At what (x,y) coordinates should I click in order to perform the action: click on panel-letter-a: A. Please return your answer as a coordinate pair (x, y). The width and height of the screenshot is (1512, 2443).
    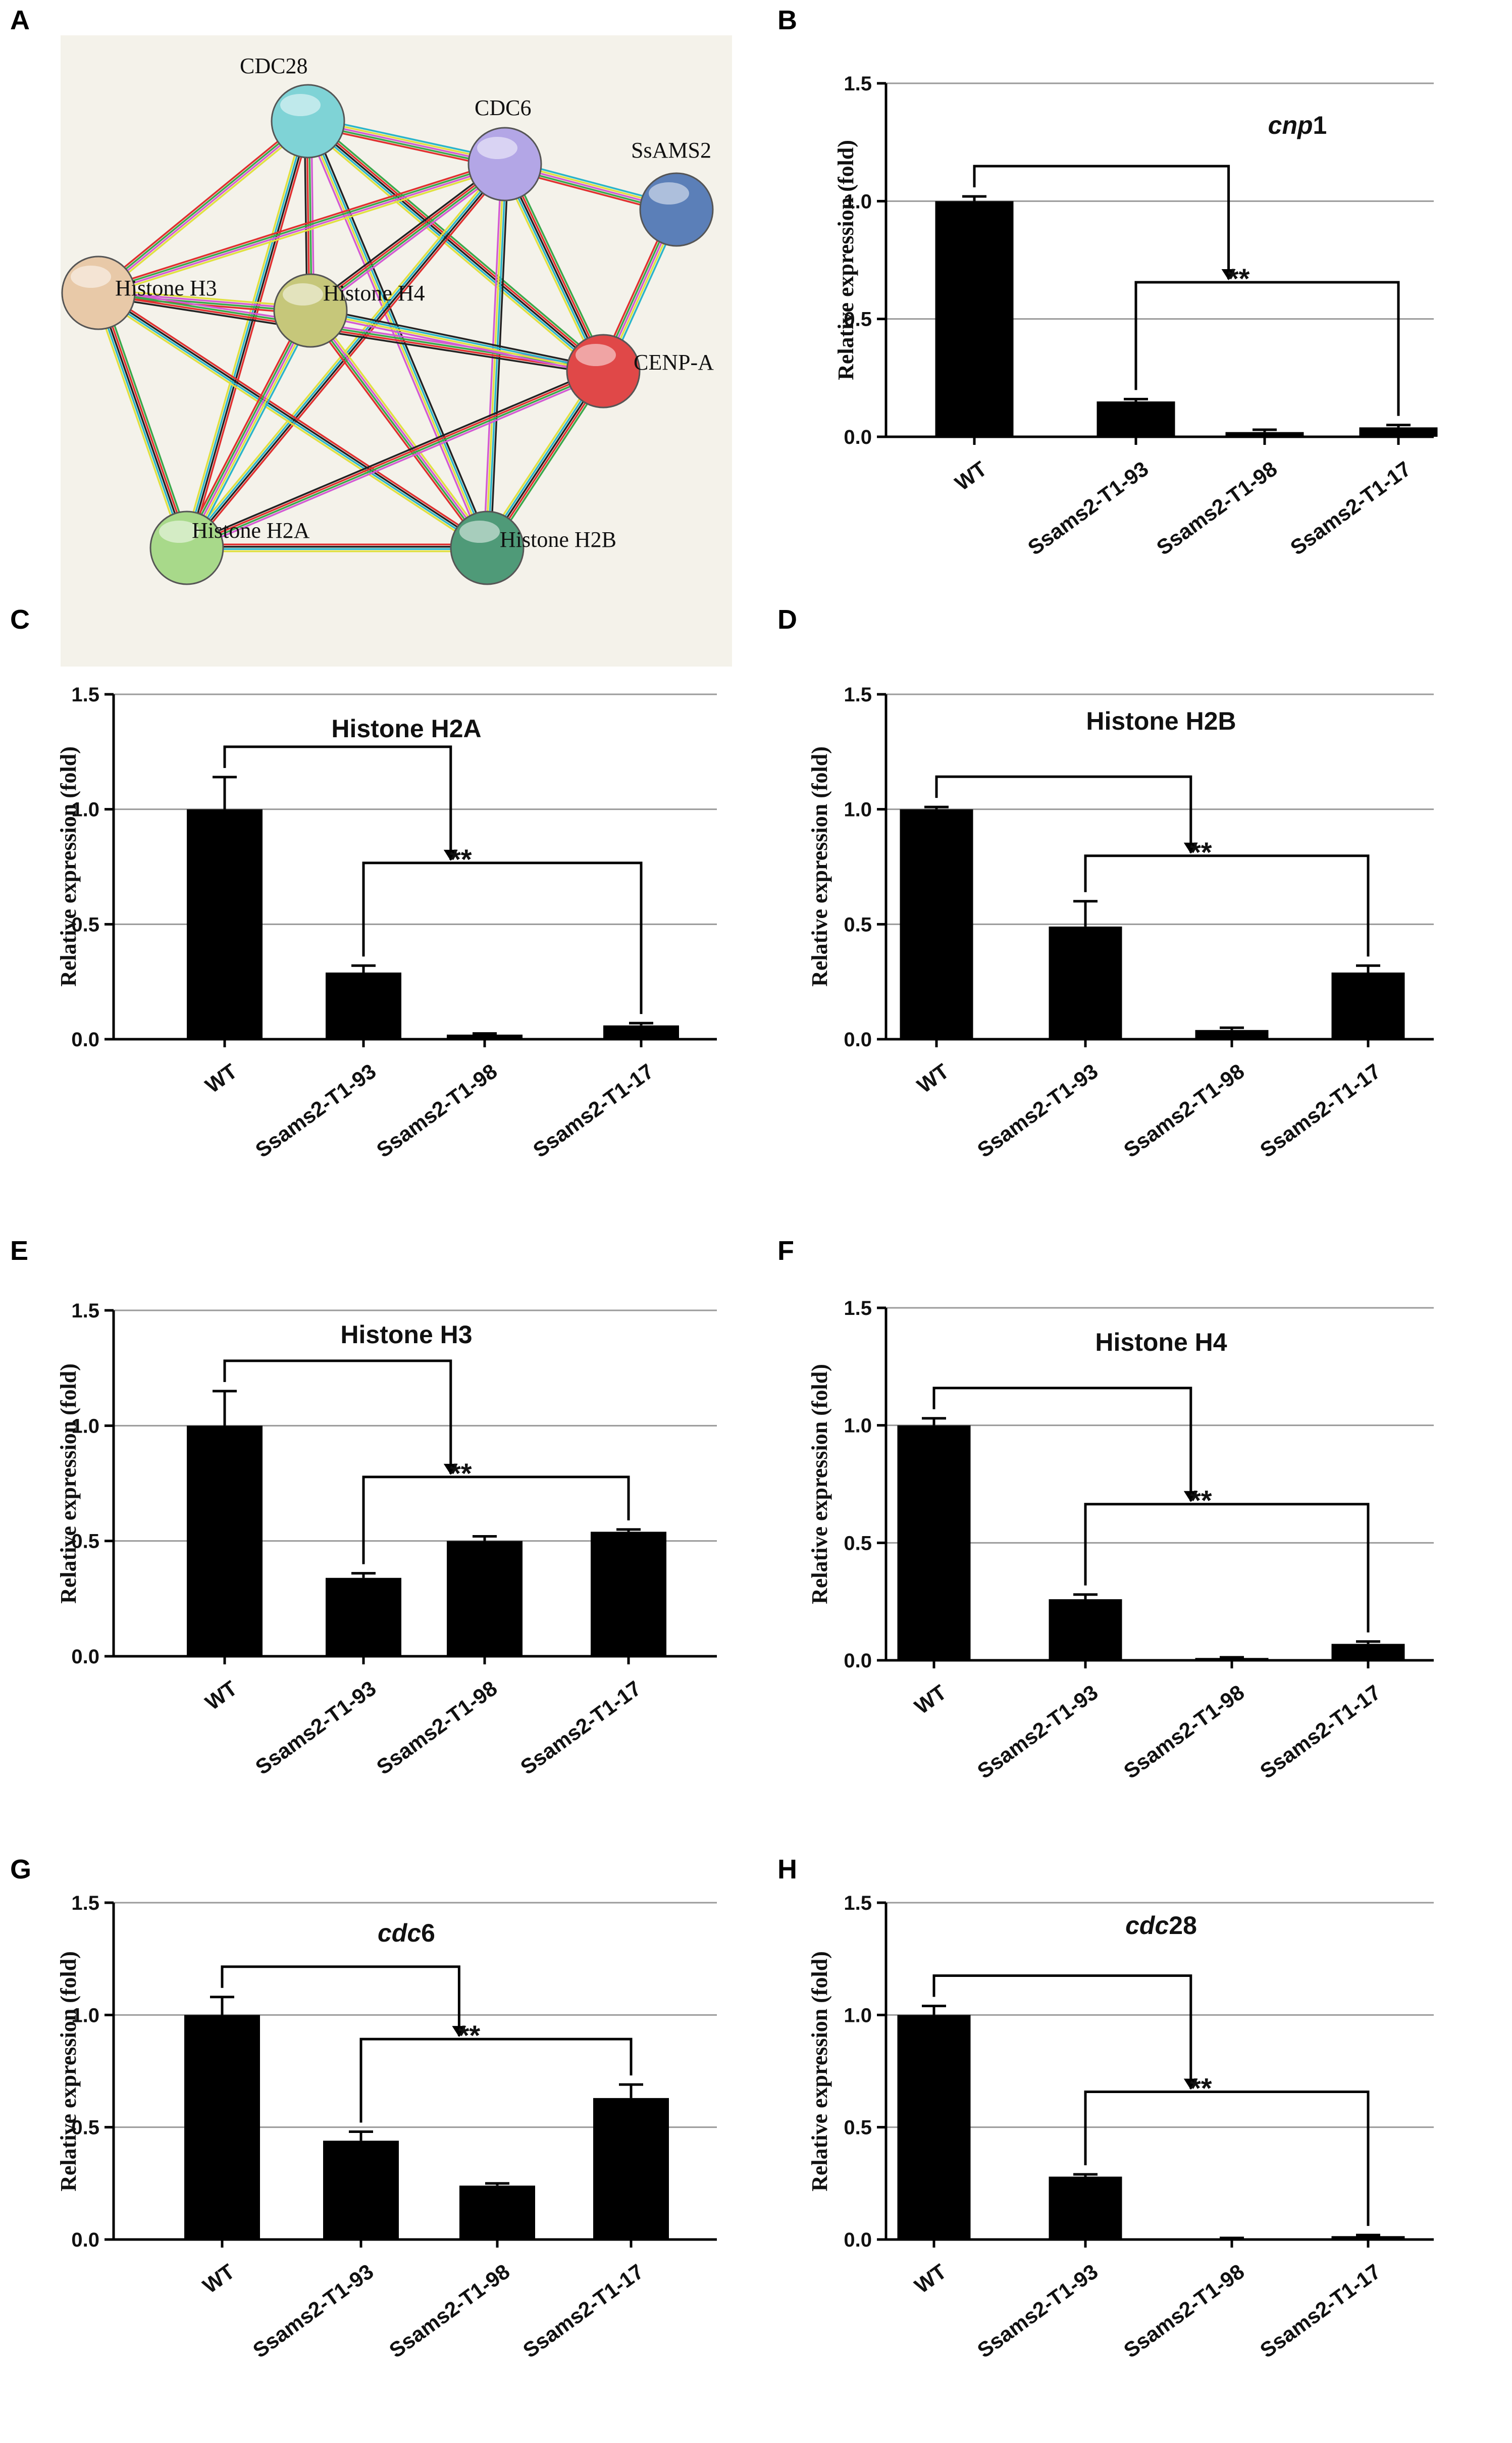
    Looking at the image, I should click on (20, 20).